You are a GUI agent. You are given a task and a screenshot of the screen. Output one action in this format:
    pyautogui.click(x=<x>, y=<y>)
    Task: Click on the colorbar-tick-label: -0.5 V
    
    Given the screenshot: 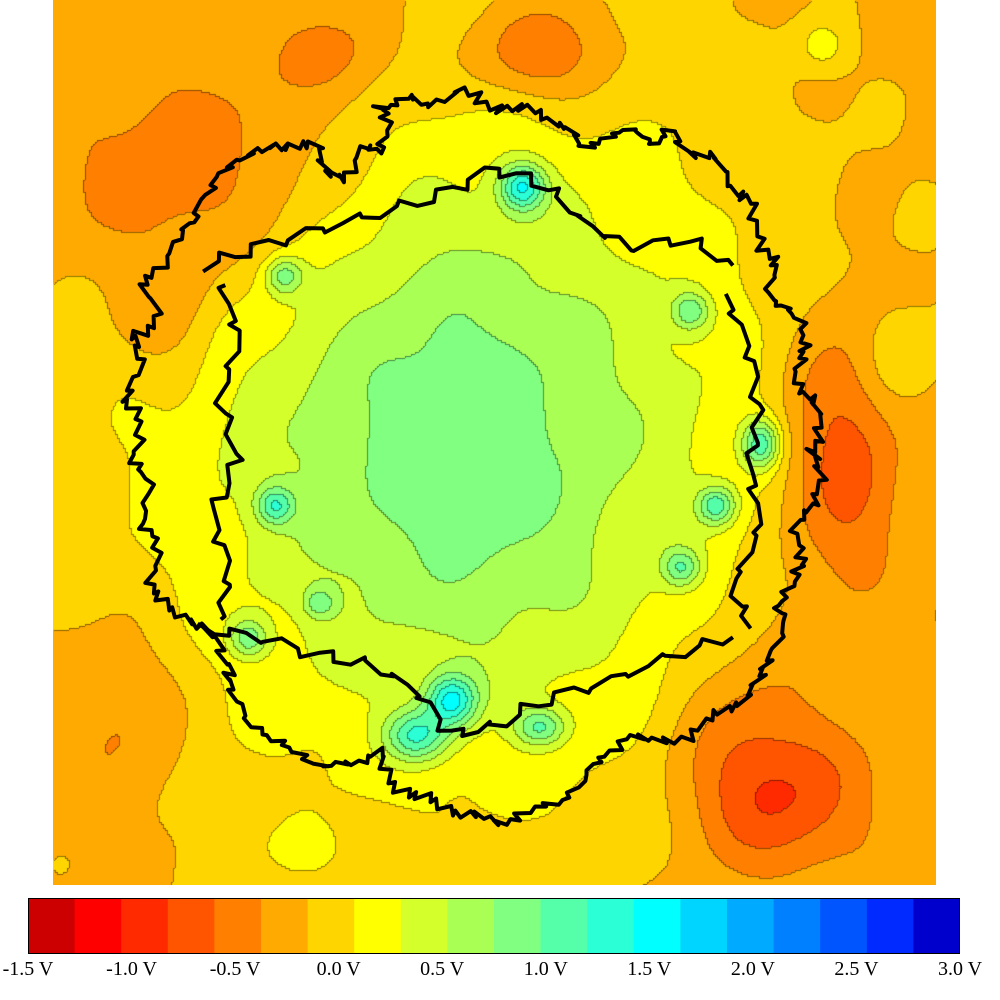 What is the action you would take?
    pyautogui.click(x=235, y=969)
    